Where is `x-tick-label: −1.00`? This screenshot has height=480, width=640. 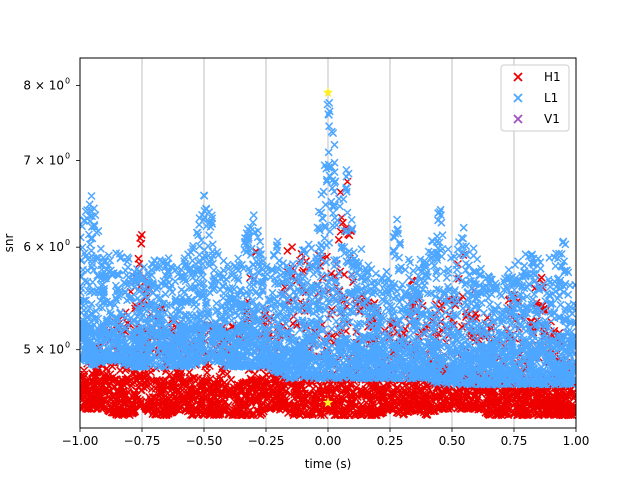 x-tick-label: −1.00 is located at coordinates (80, 441).